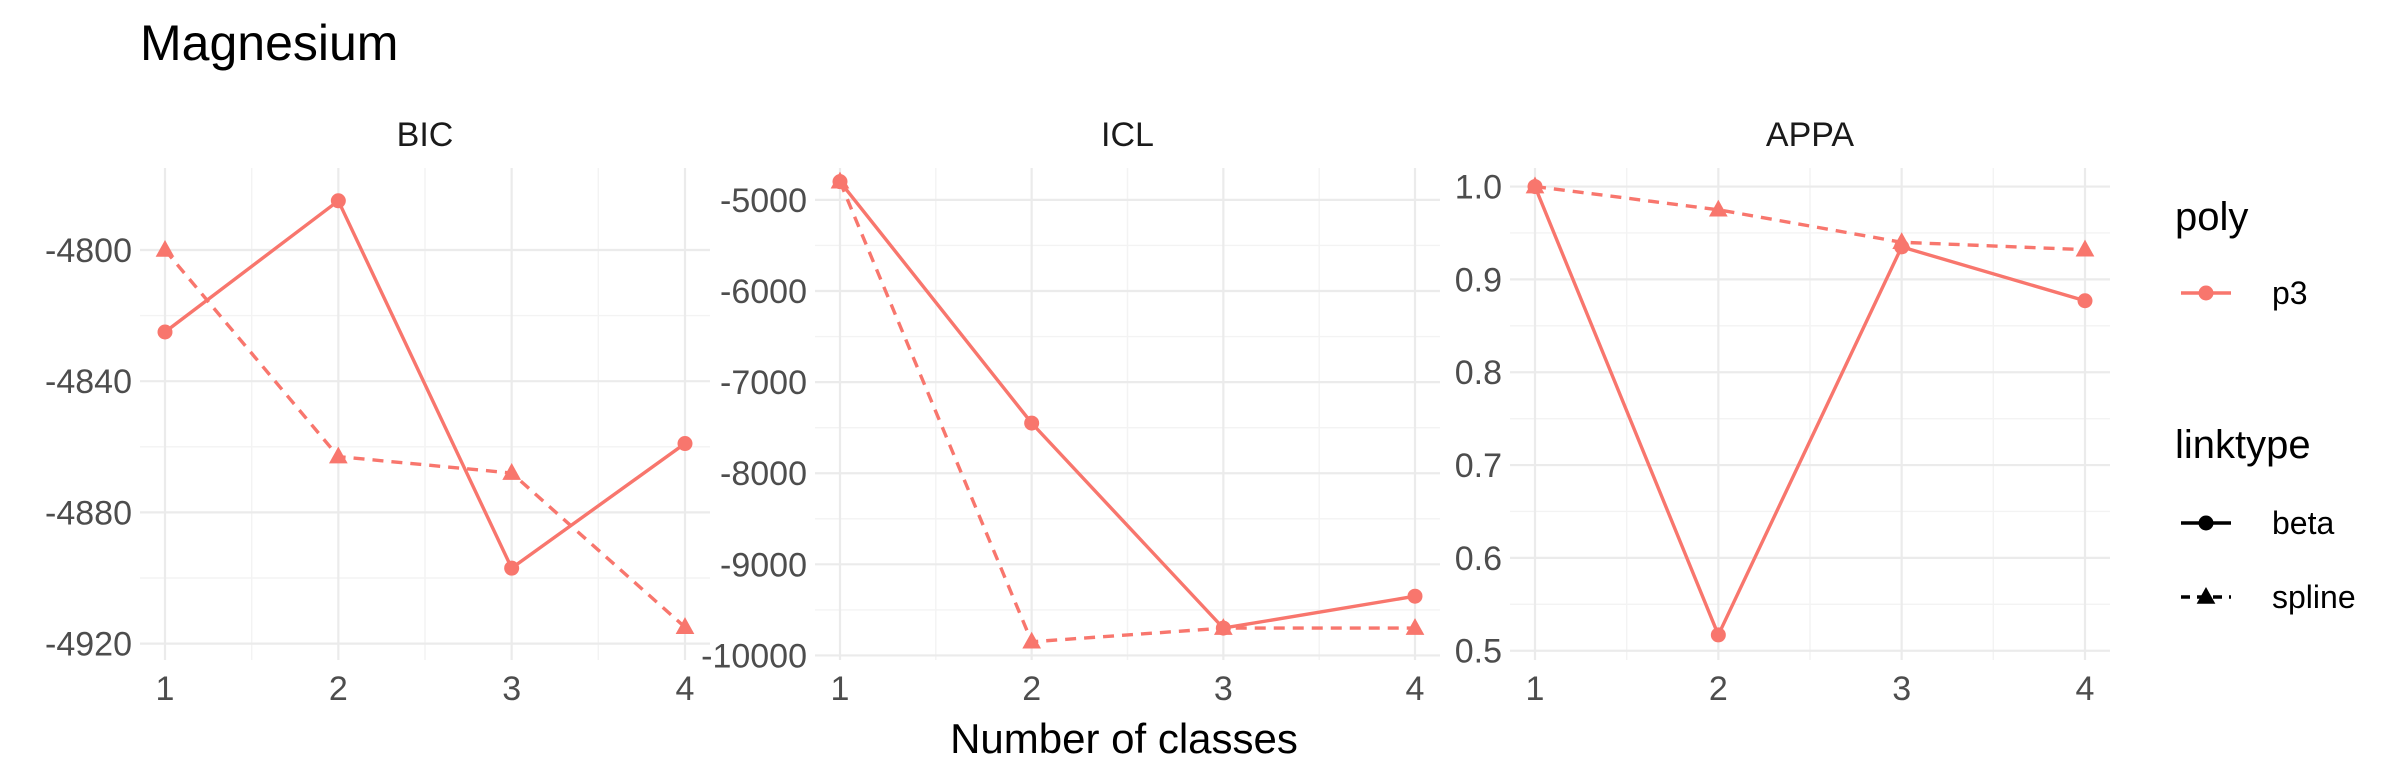 The width and height of the screenshot is (2400, 780). I want to click on series-line-spline-bic, so click(425, 438).